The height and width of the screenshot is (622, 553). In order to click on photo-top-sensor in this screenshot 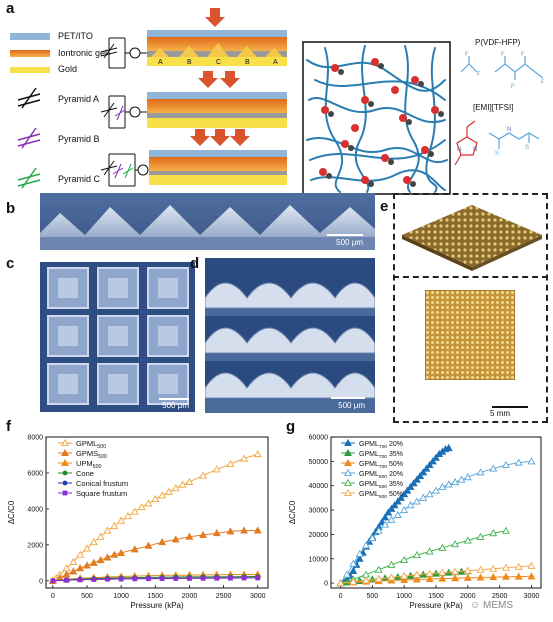, I will do `click(470, 335)`.